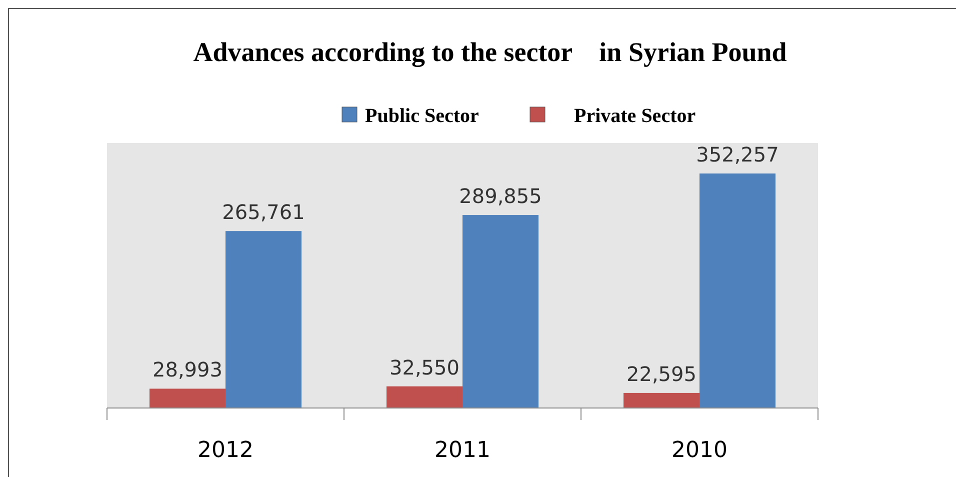  I want to click on legend-label: Private Sector, so click(635, 116).